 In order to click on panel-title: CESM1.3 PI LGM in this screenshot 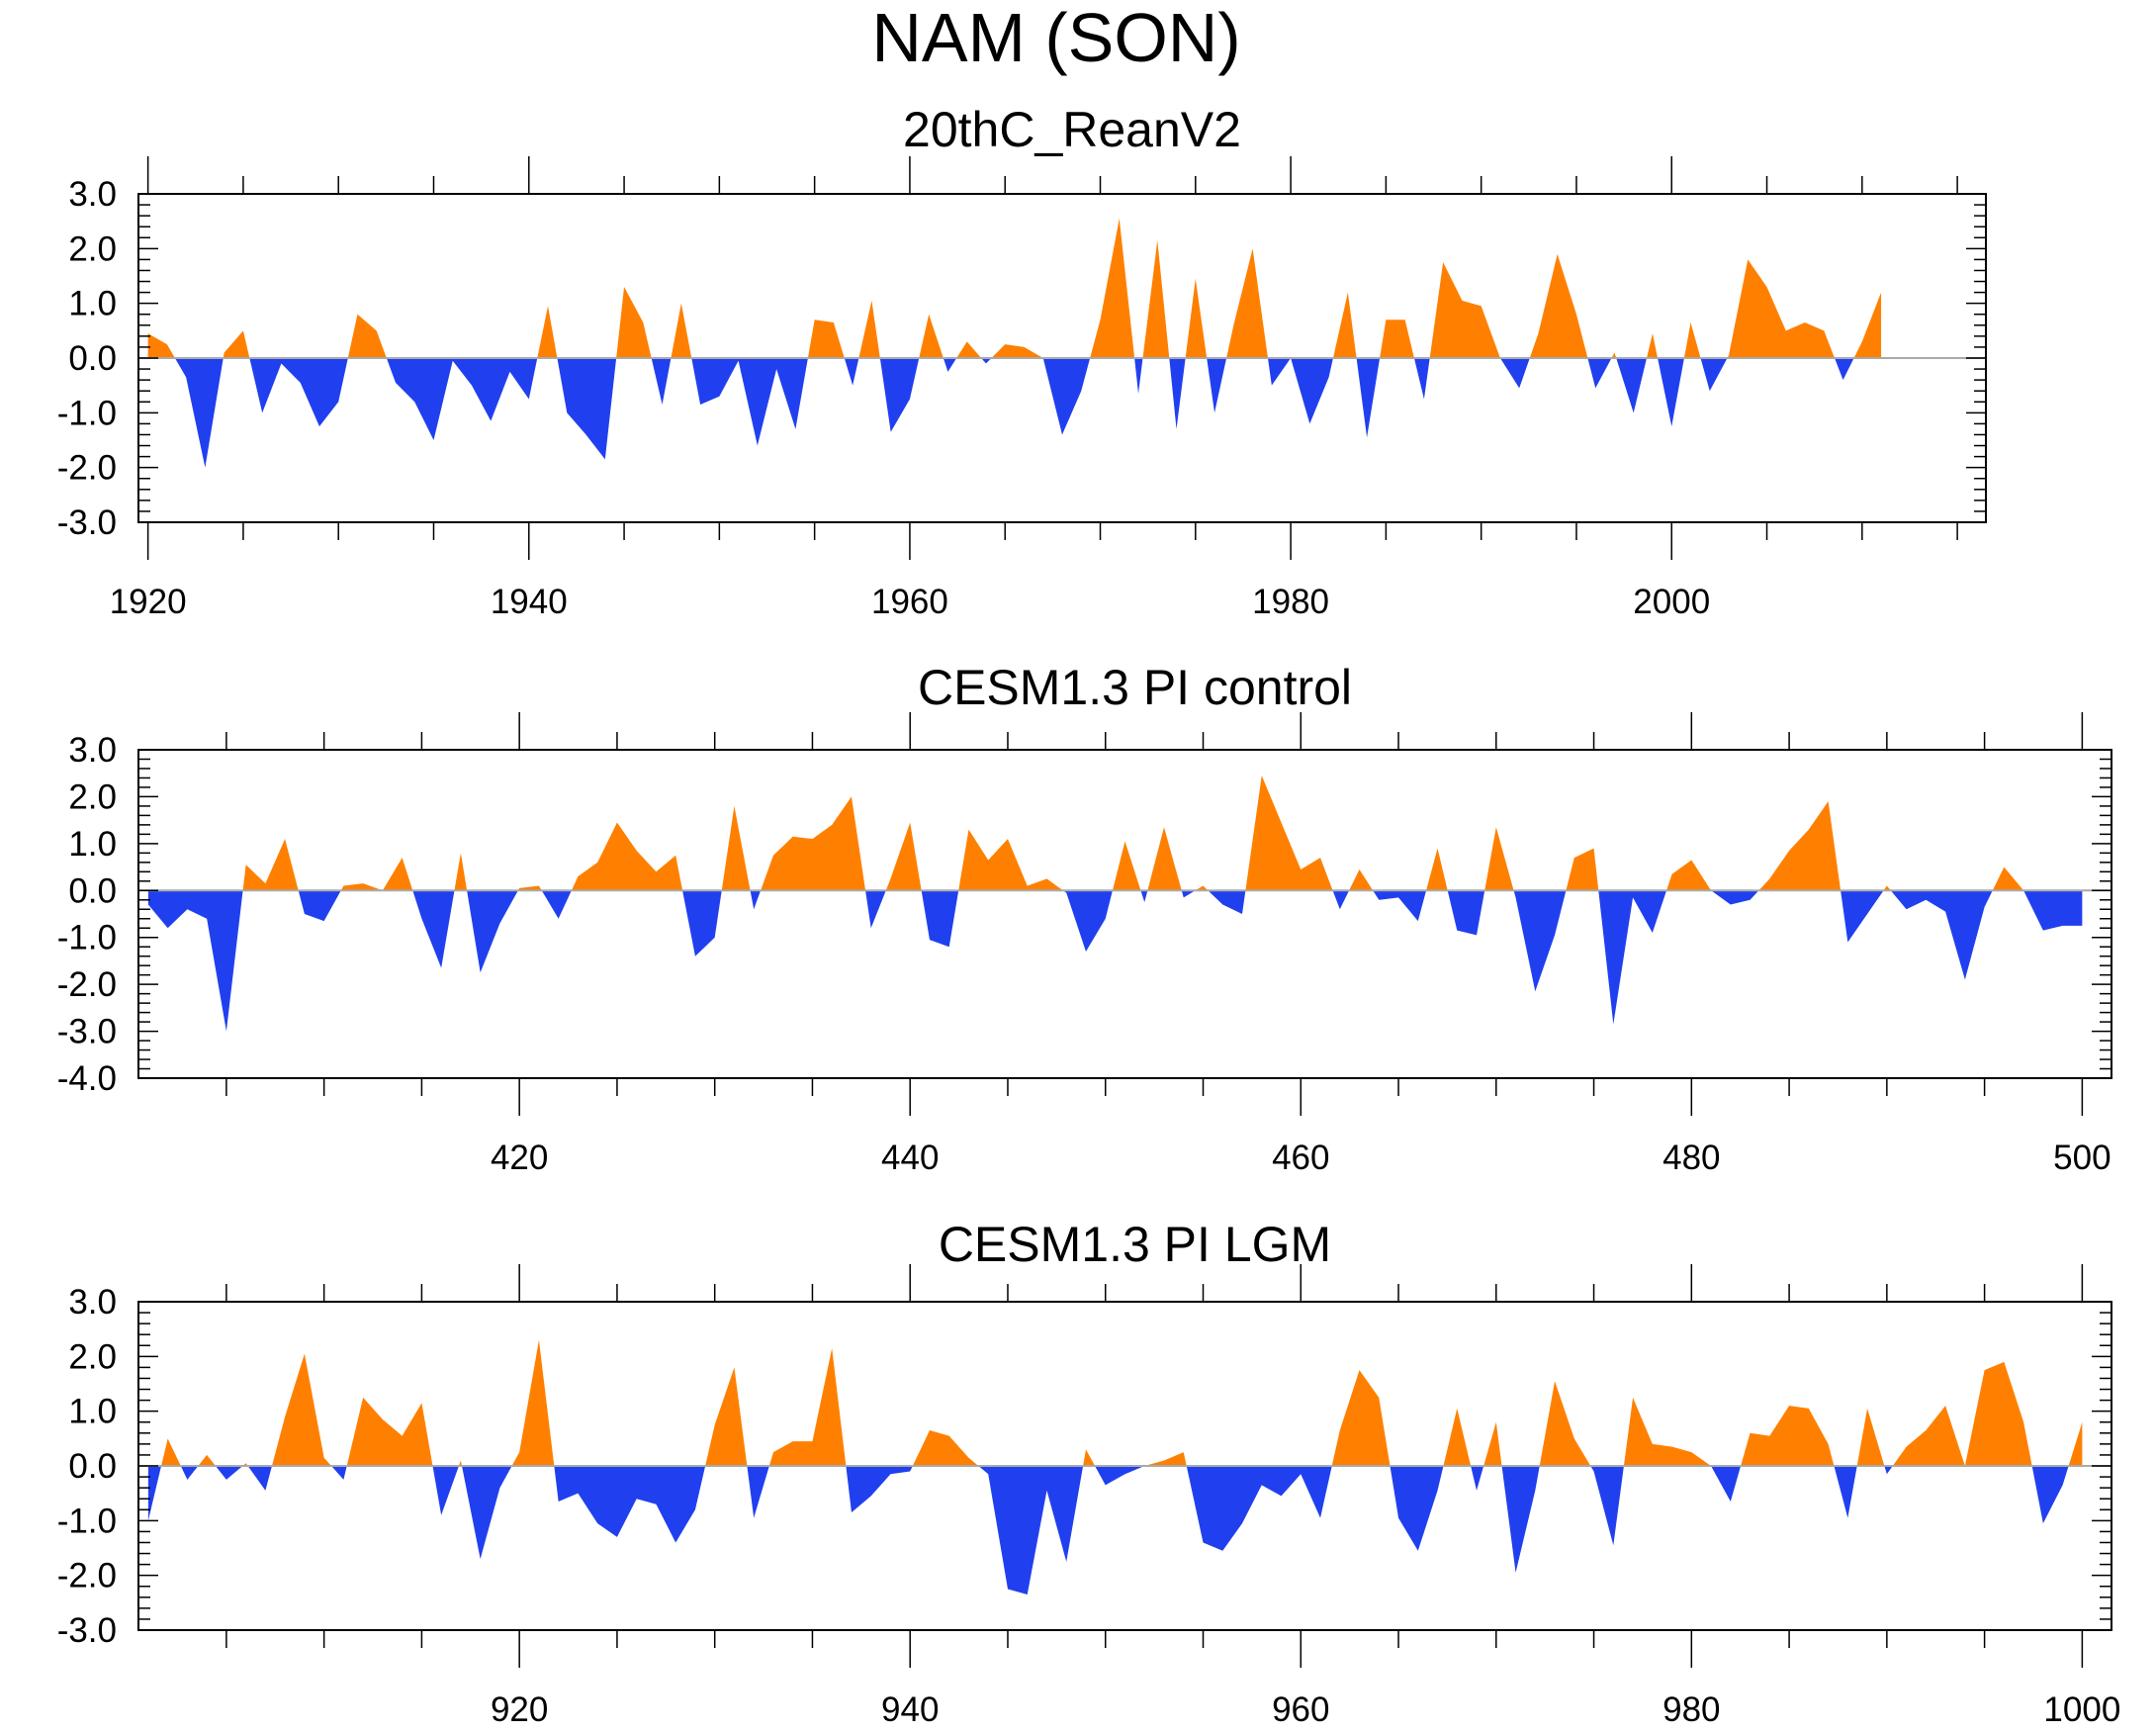, I will do `click(1135, 1244)`.